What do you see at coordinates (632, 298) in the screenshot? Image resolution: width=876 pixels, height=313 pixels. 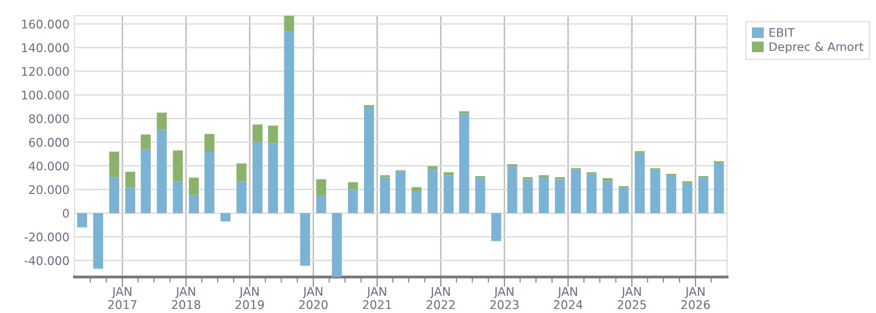 I see `x-tick-label: JAN 2025` at bounding box center [632, 298].